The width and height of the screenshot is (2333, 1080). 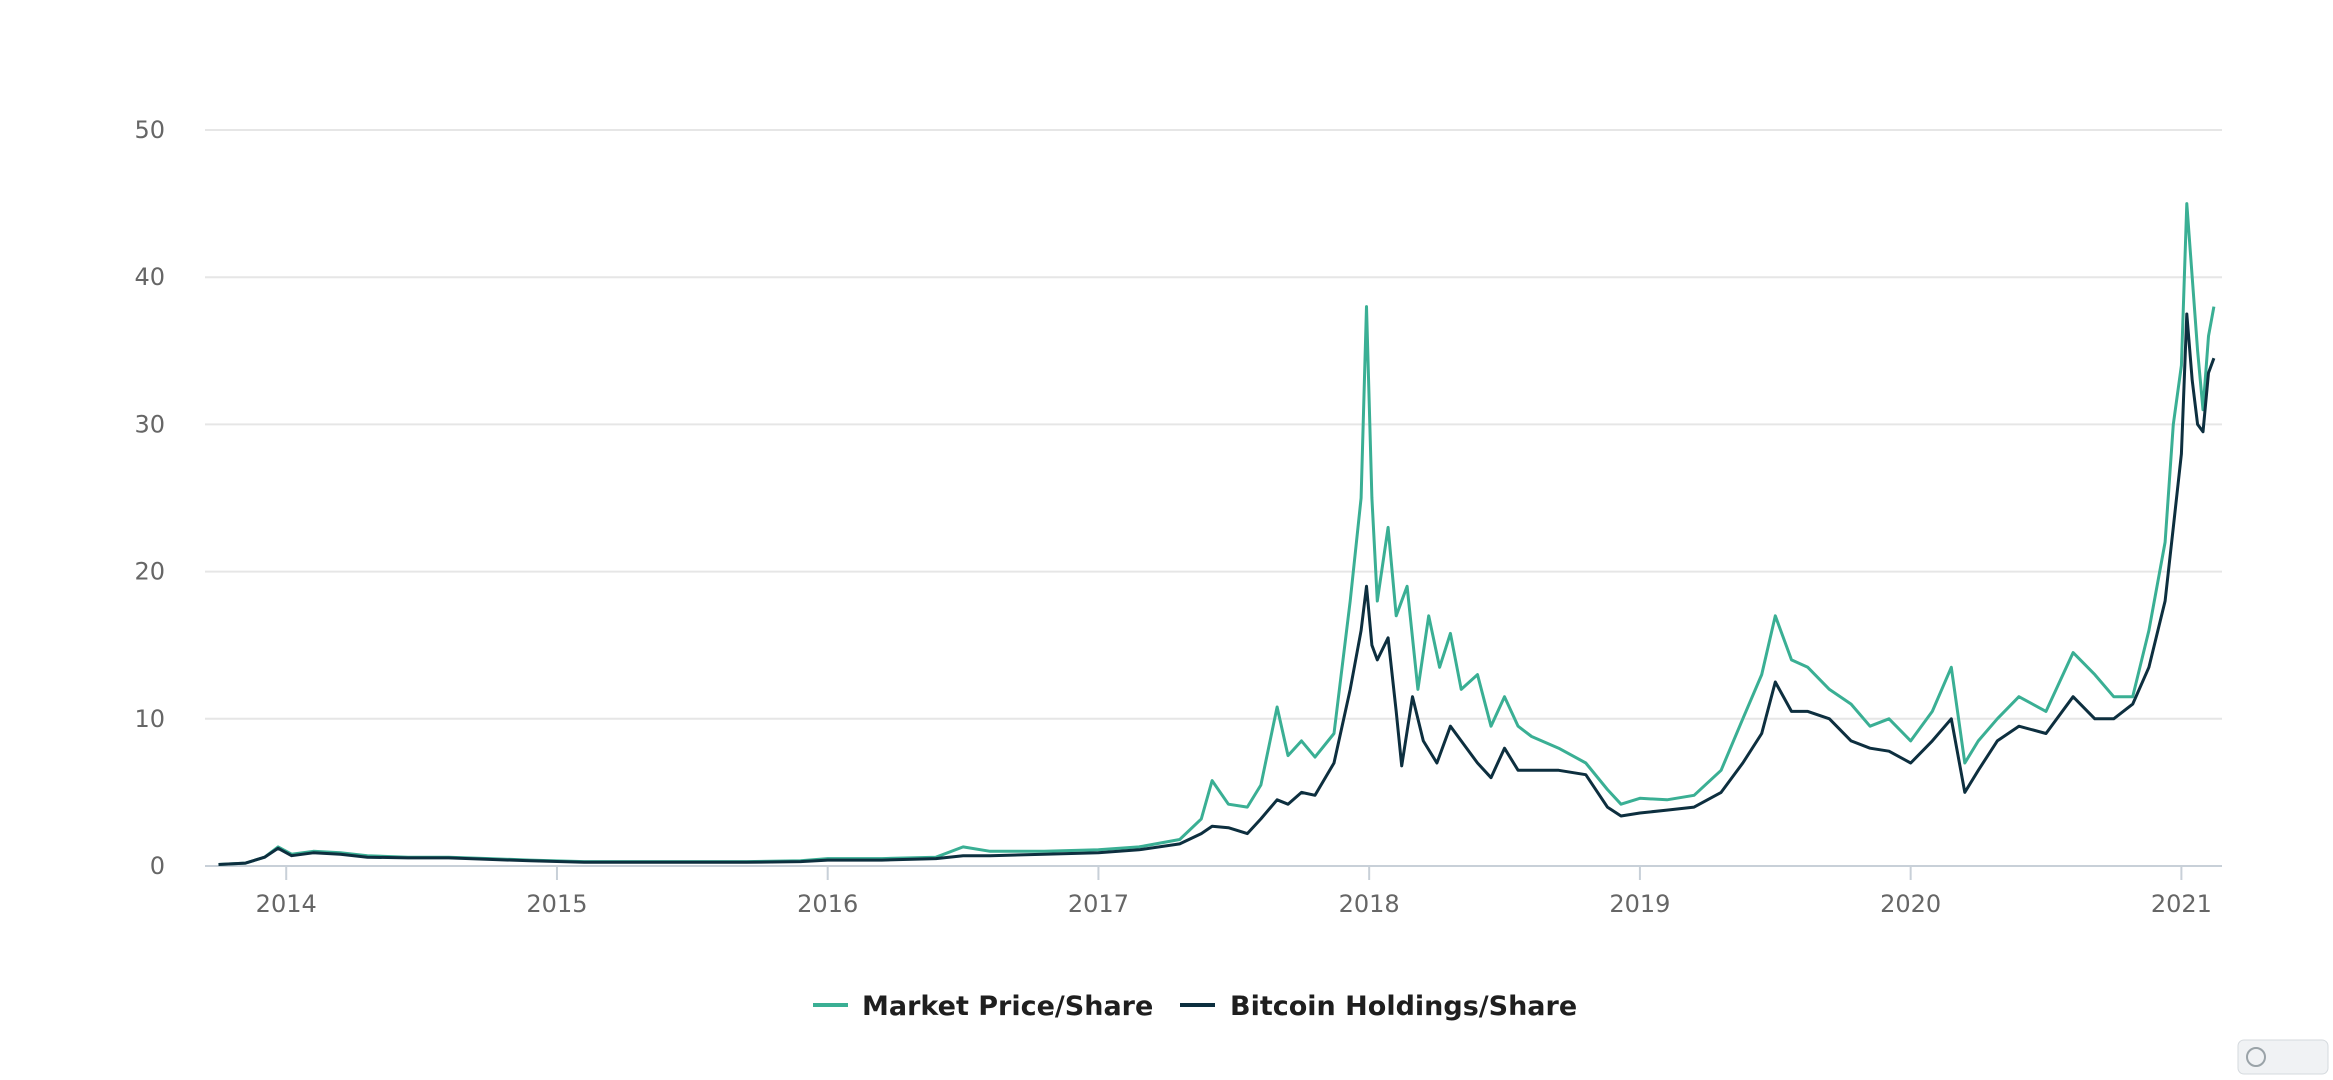 I want to click on legend-label-bitcoin-holdings: Bitcoin Holdings/Share, so click(x=1403, y=1006).